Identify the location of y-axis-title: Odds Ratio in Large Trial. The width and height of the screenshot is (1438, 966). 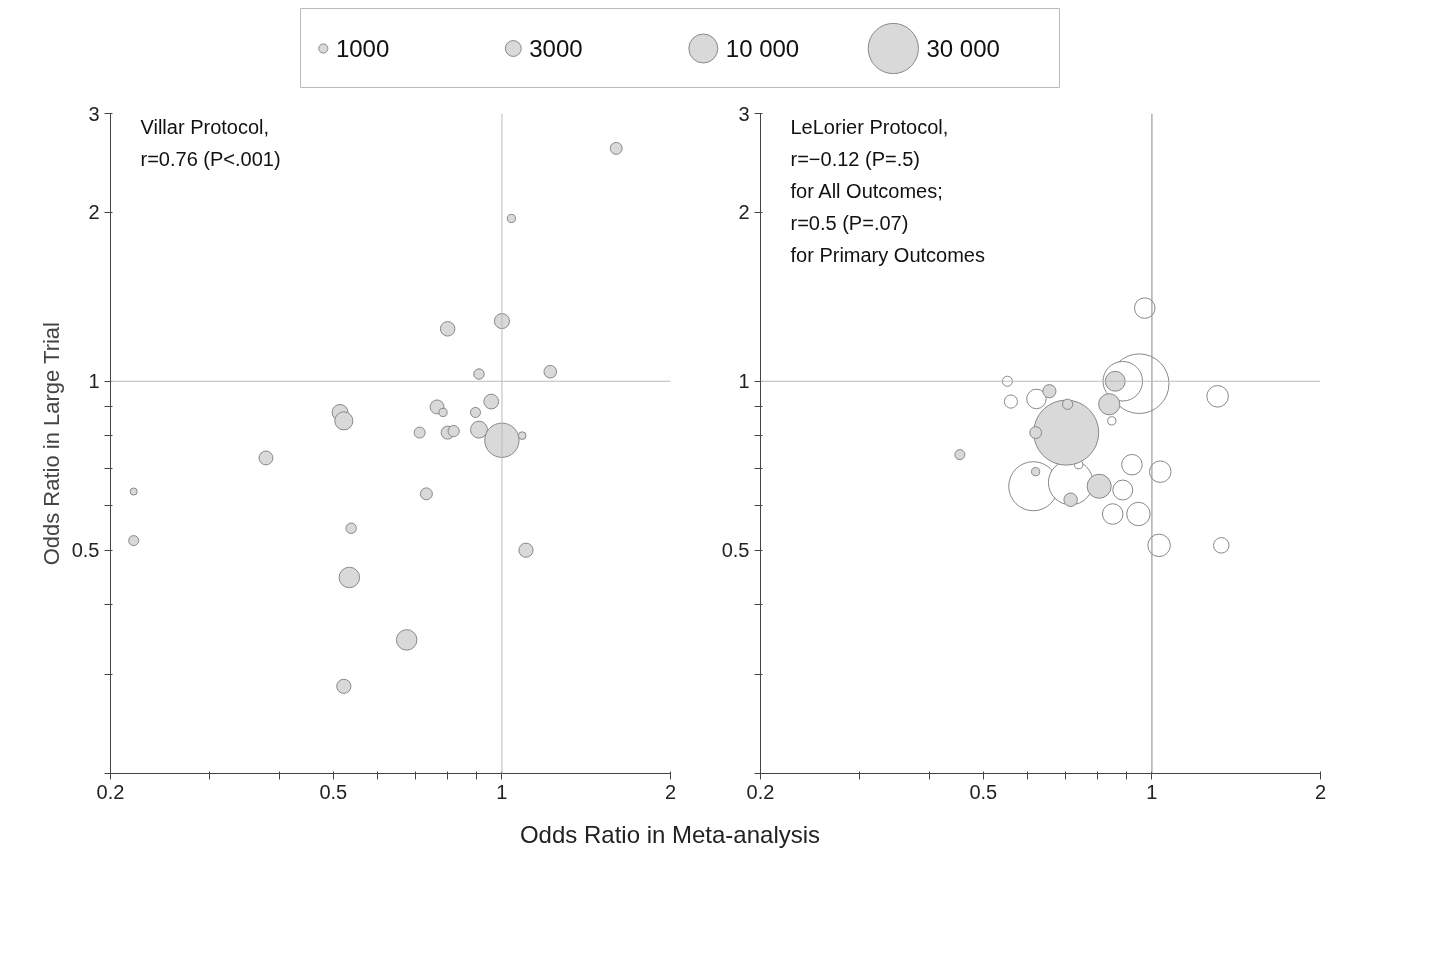
(51, 444).